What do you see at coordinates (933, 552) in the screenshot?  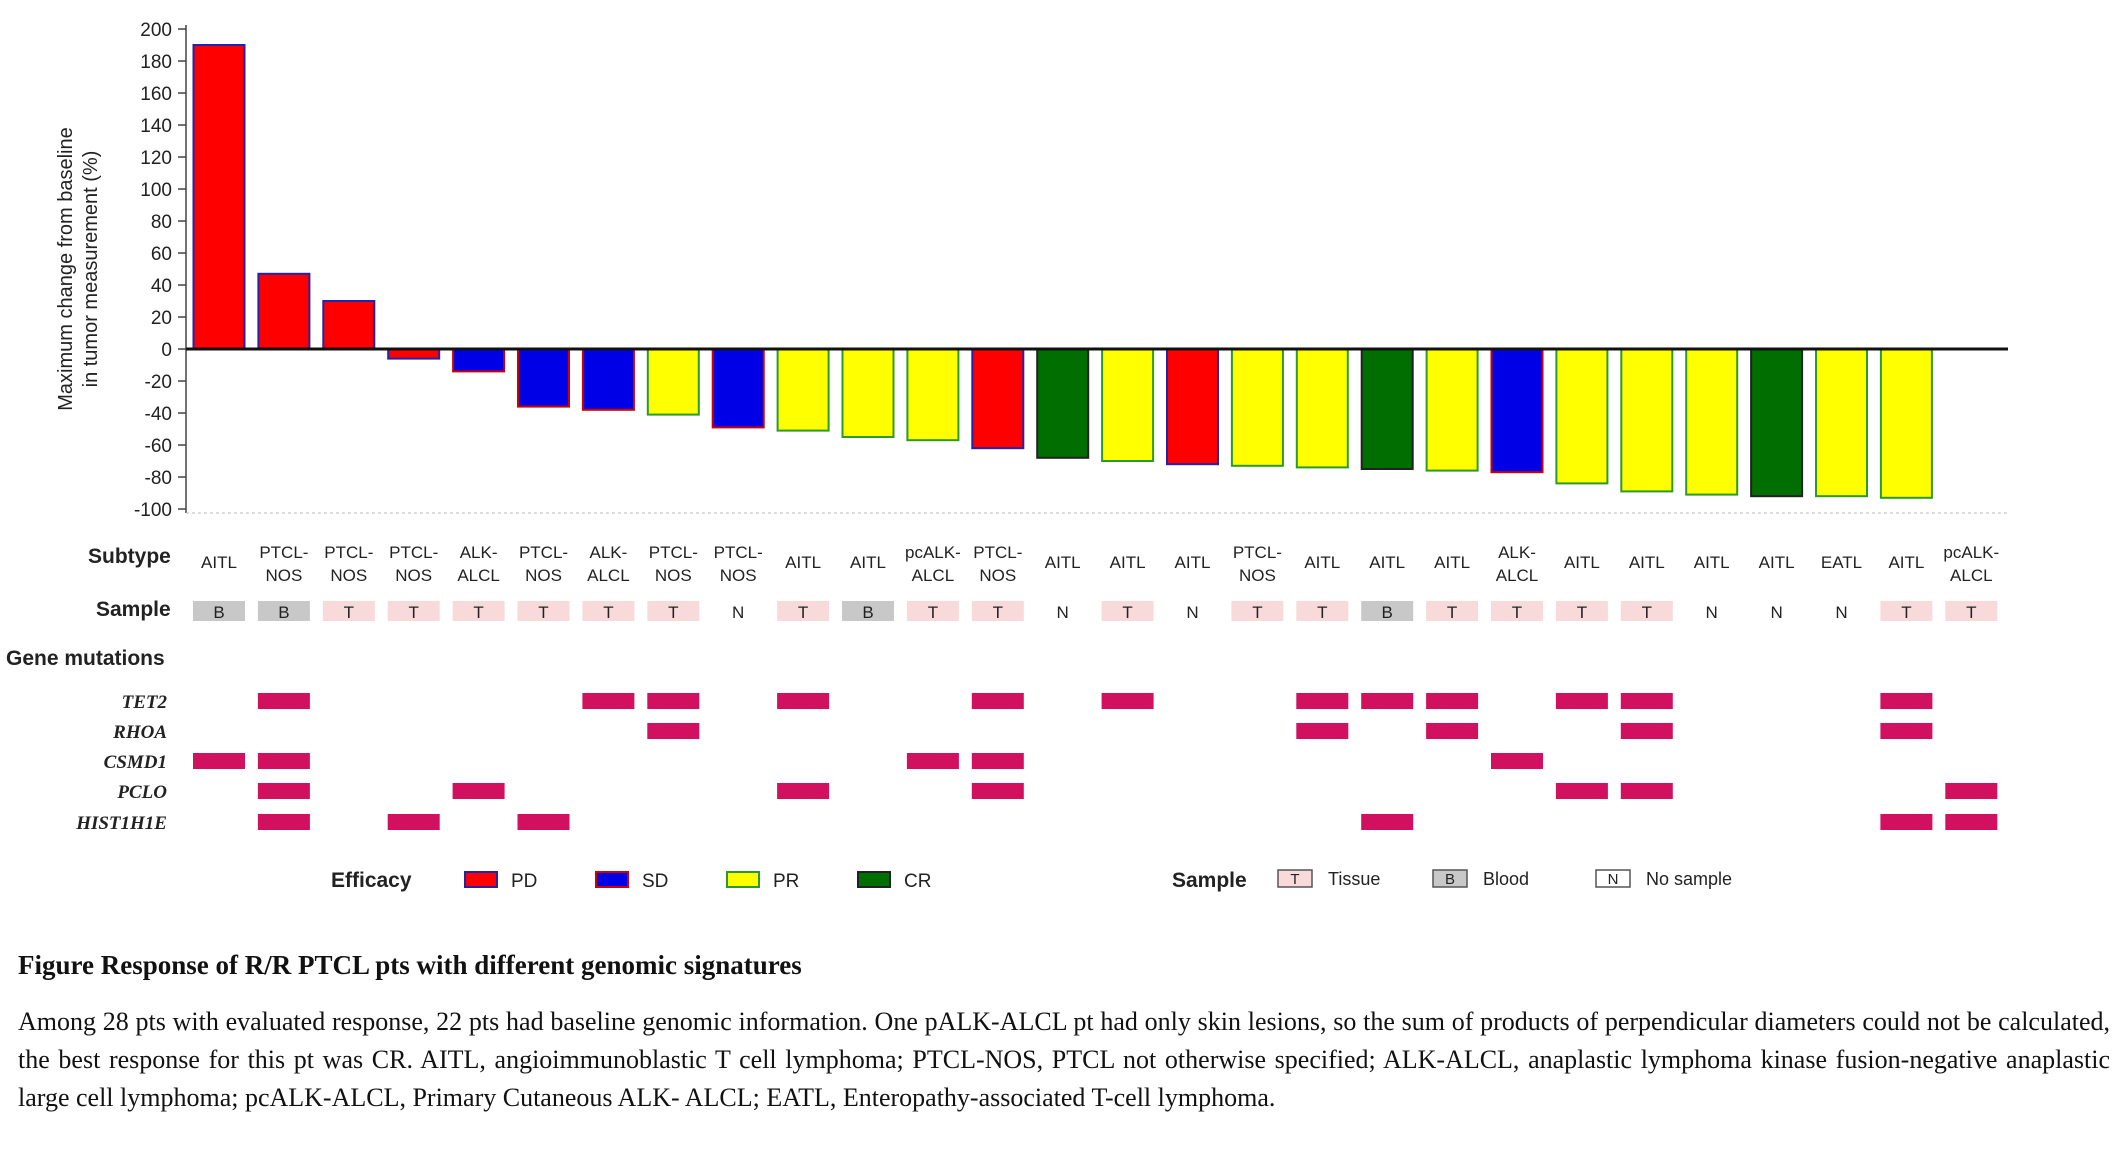 I see `subtype-label: pcALK-` at bounding box center [933, 552].